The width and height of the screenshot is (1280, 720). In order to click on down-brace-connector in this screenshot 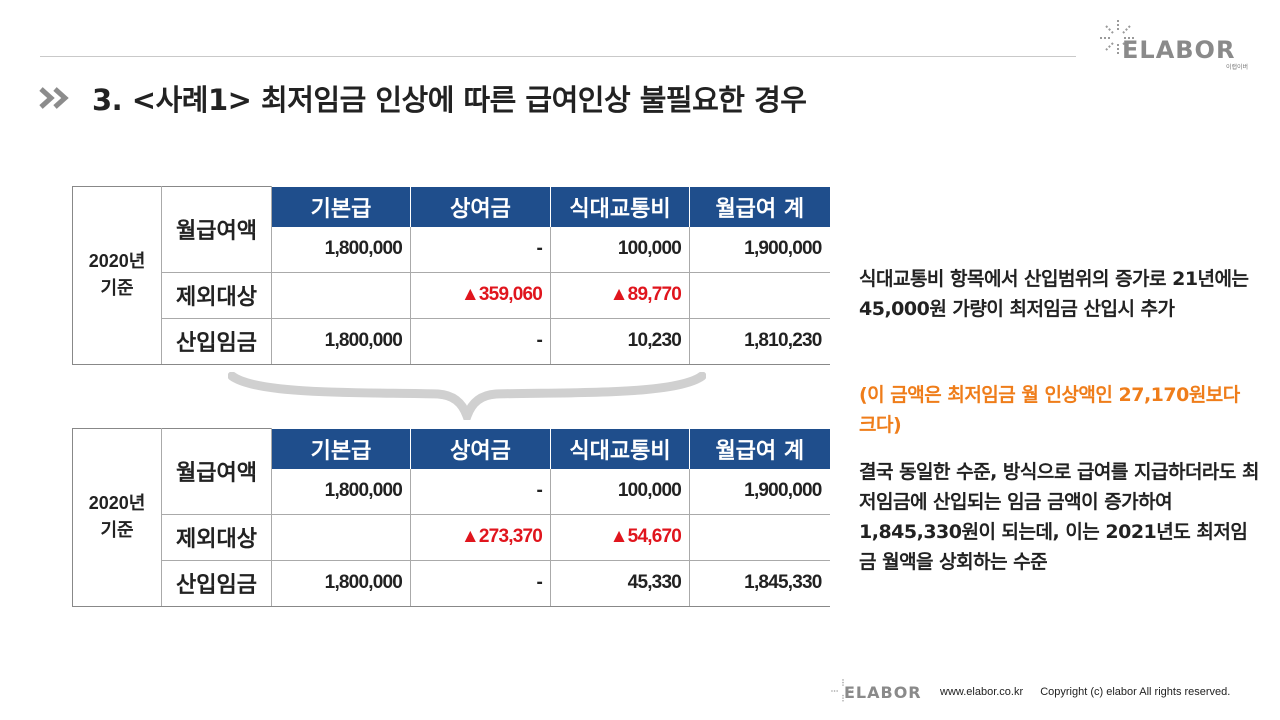, I will do `click(467, 396)`.